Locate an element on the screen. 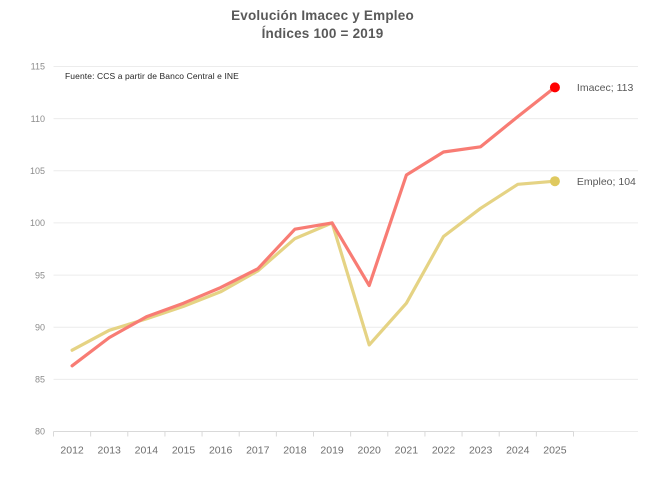 This screenshot has height=493, width=645. chart-title-line2: Índices 100 = 2019 is located at coordinates (322, 33).